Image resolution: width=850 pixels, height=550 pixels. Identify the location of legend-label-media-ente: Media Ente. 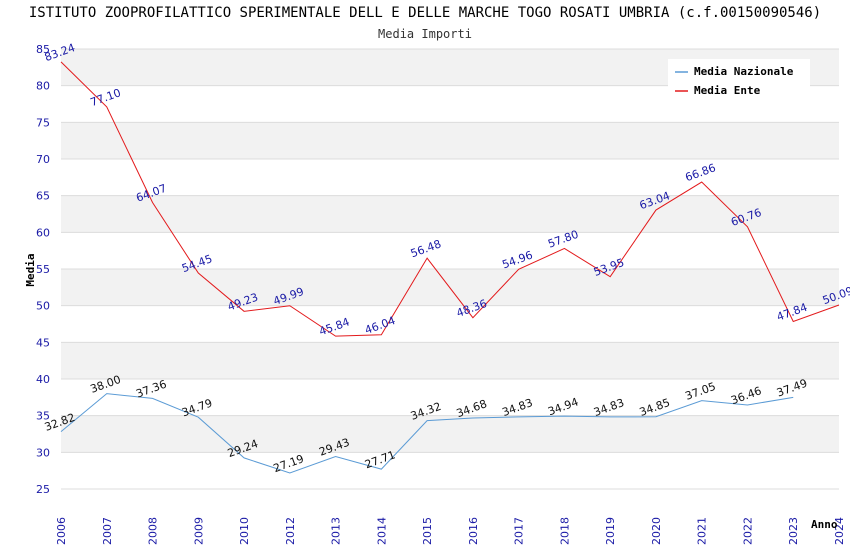
(727, 90).